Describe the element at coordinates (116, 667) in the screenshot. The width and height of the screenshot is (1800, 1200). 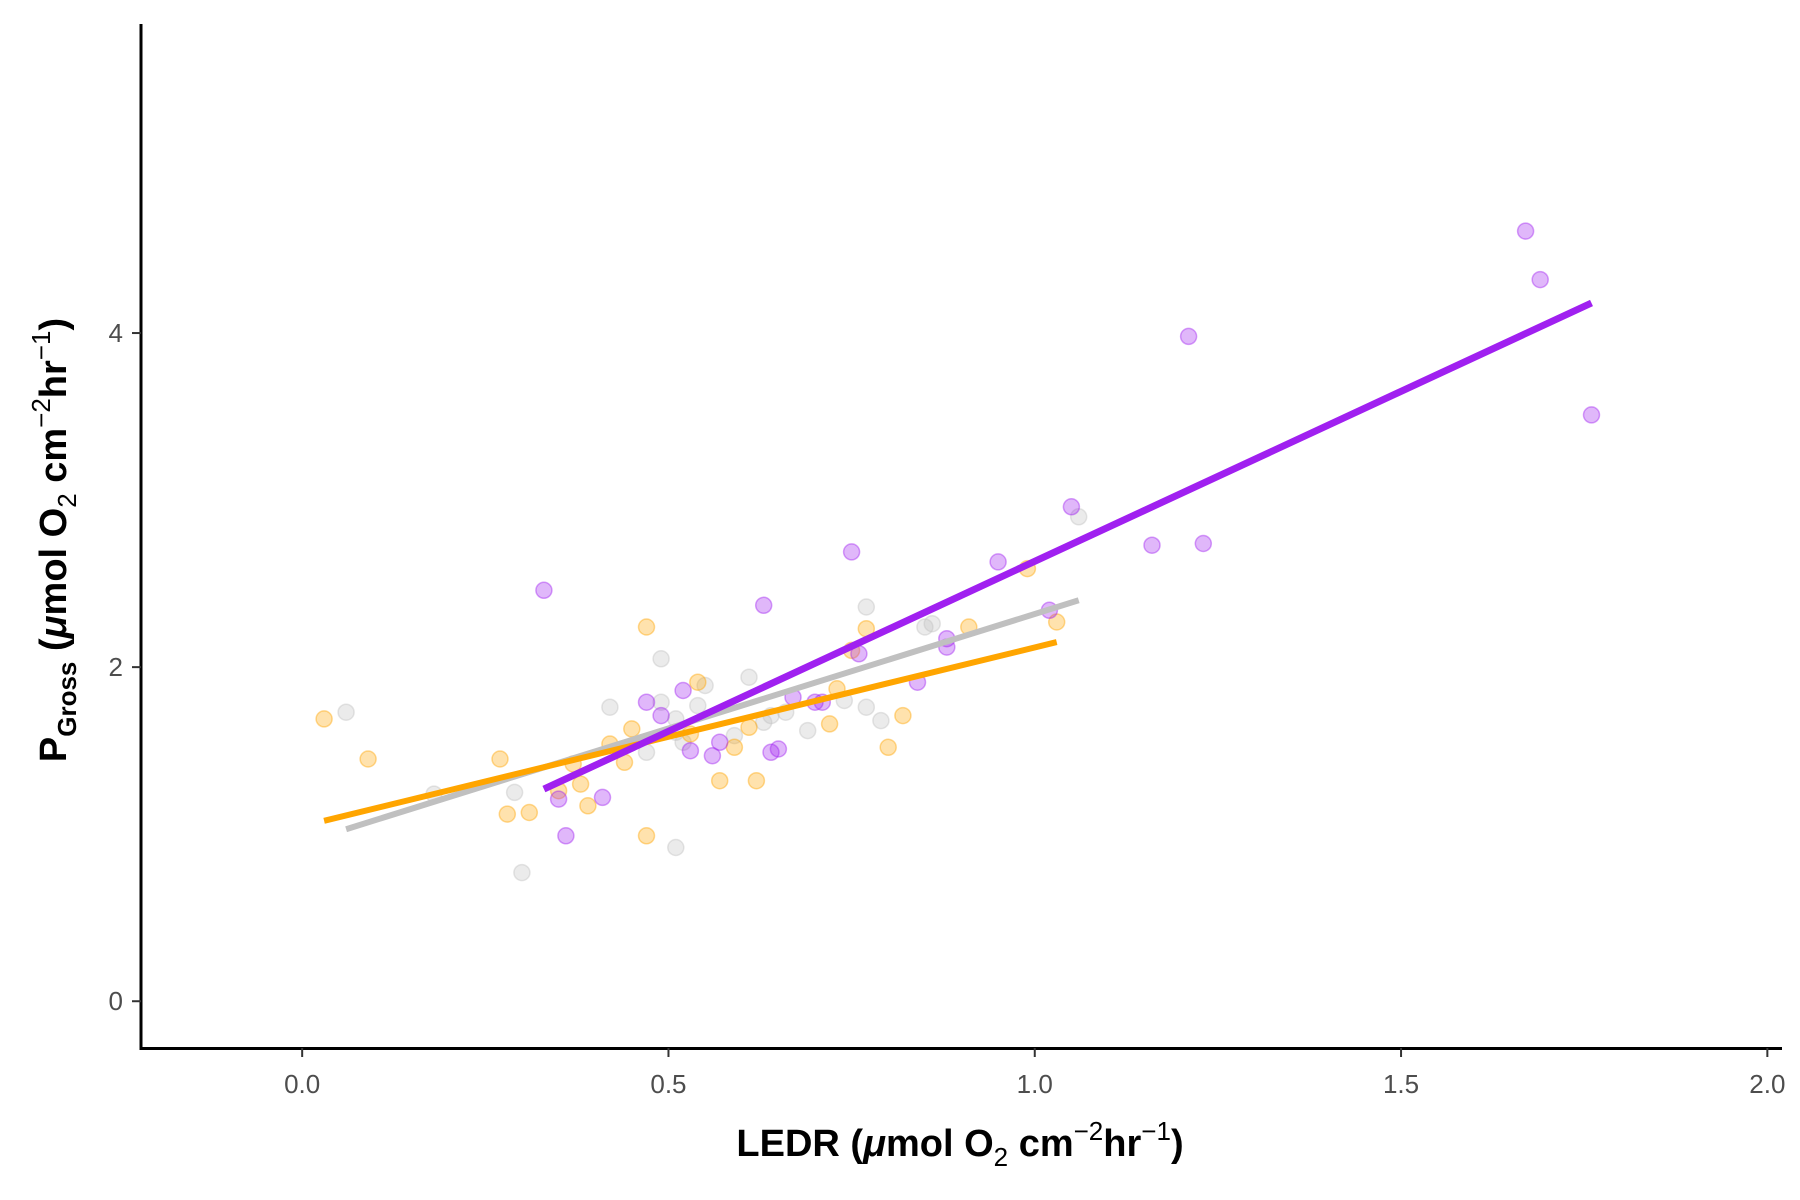
I see `y-tick-label: 2` at that location.